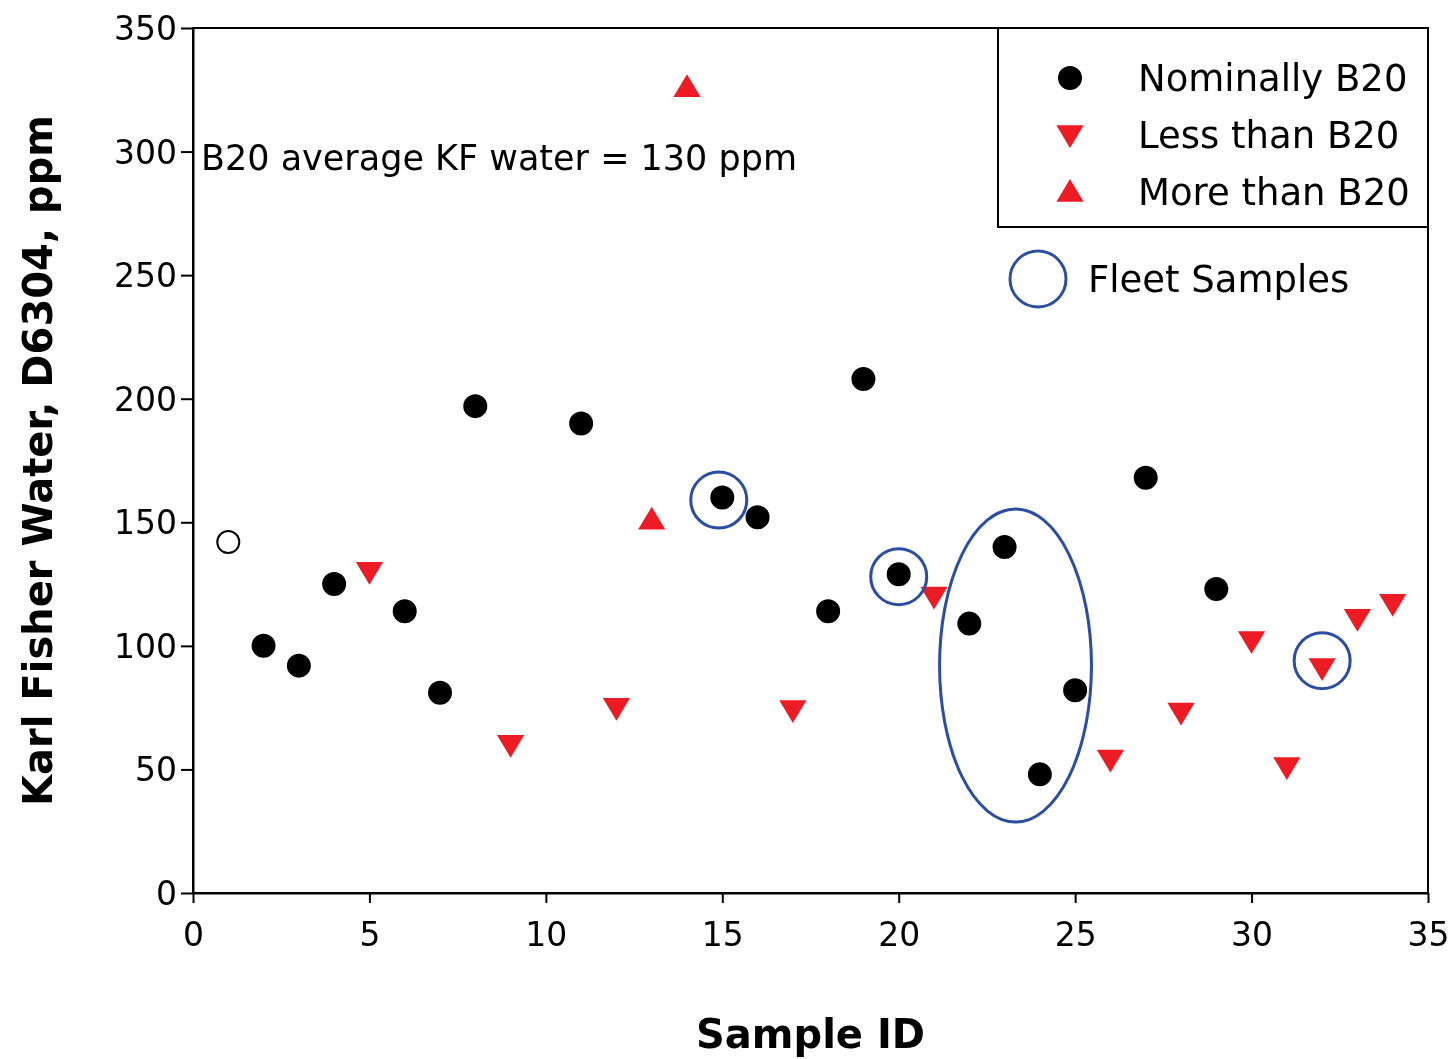  What do you see at coordinates (1219, 279) in the screenshot?
I see `legend-label: Fleet Samples` at bounding box center [1219, 279].